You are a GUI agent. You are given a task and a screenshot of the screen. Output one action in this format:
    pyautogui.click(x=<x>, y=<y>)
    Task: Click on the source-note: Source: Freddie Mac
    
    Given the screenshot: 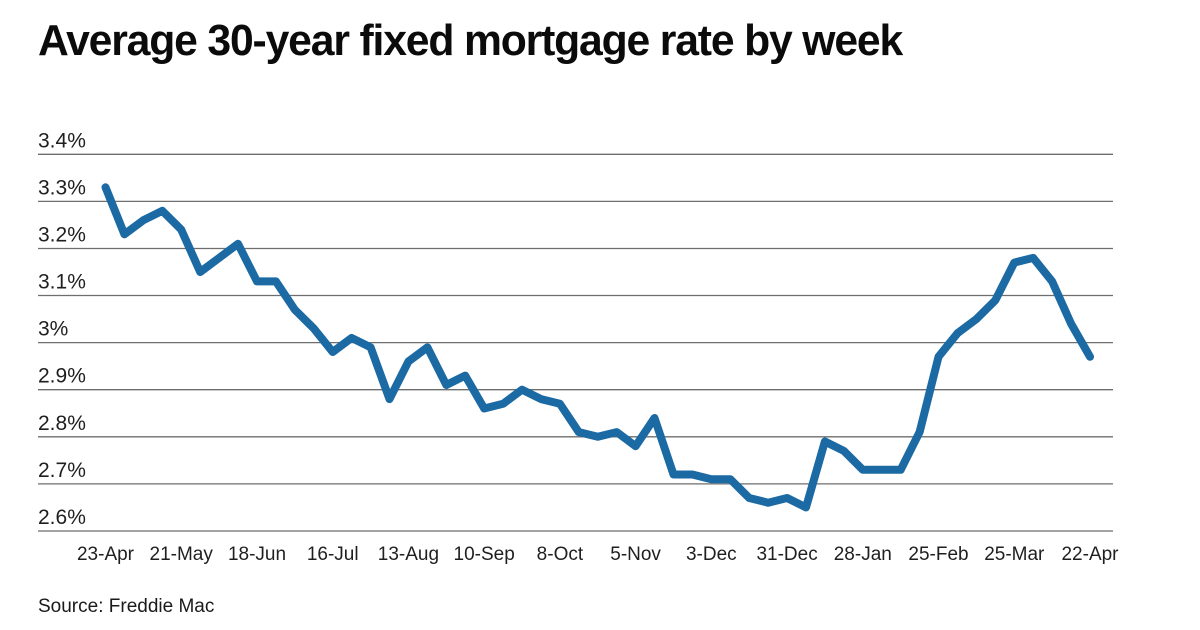 What is the action you would take?
    pyautogui.click(x=126, y=606)
    